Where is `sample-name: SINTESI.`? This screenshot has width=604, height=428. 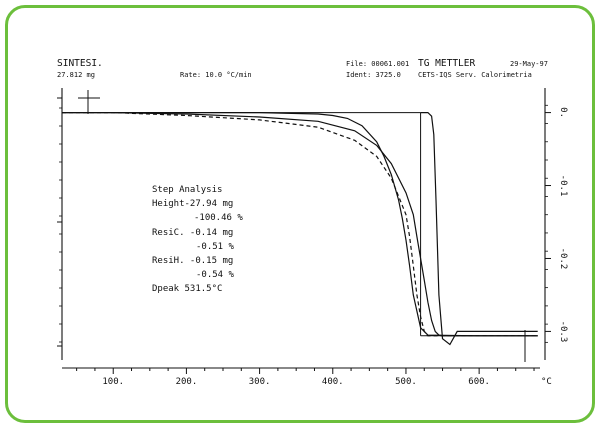 sample-name: SINTESI. is located at coordinates (80, 63).